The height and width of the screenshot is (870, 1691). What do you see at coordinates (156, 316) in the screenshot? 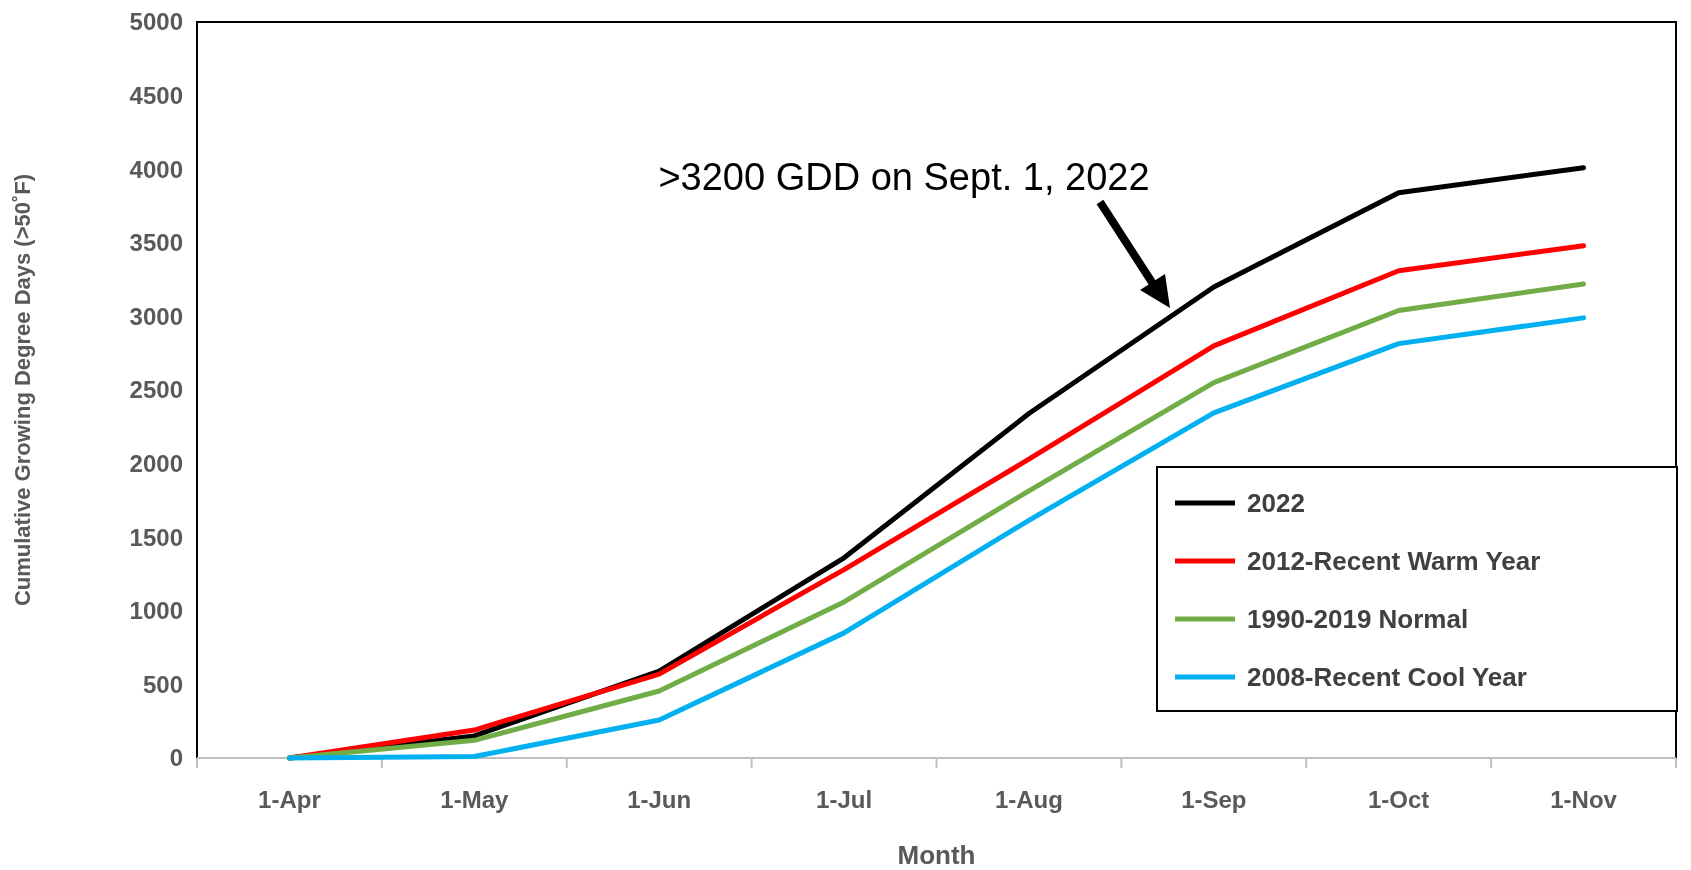
I see `y-tick-label: 3000` at bounding box center [156, 316].